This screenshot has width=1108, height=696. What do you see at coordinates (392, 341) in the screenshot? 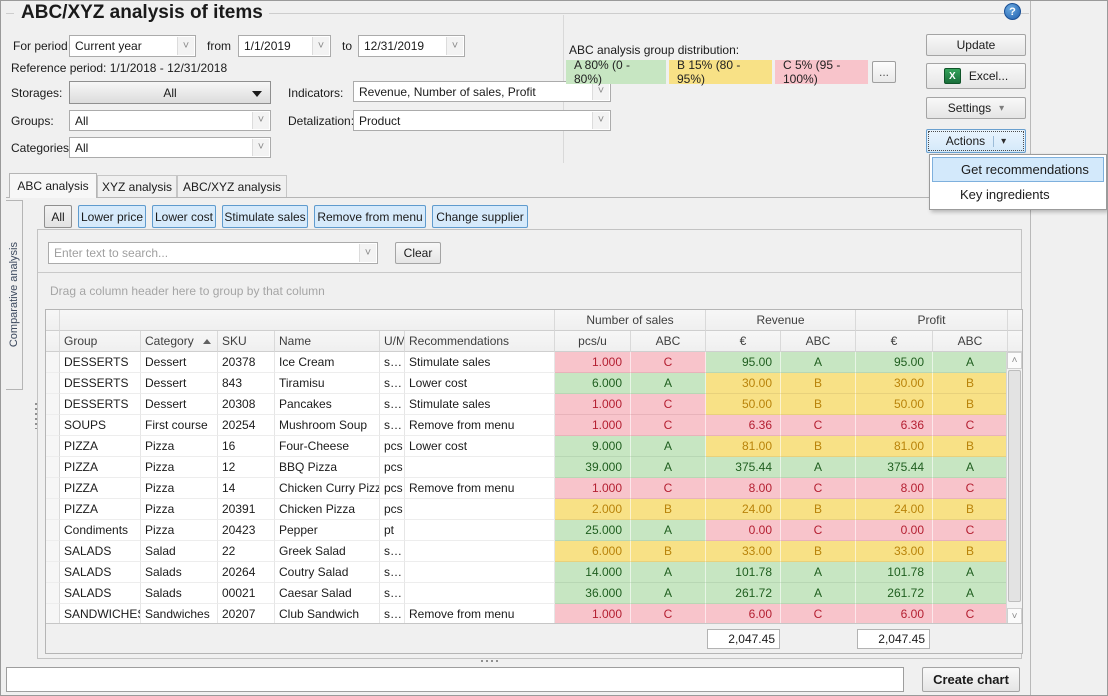
I see `header-um: U/M` at bounding box center [392, 341].